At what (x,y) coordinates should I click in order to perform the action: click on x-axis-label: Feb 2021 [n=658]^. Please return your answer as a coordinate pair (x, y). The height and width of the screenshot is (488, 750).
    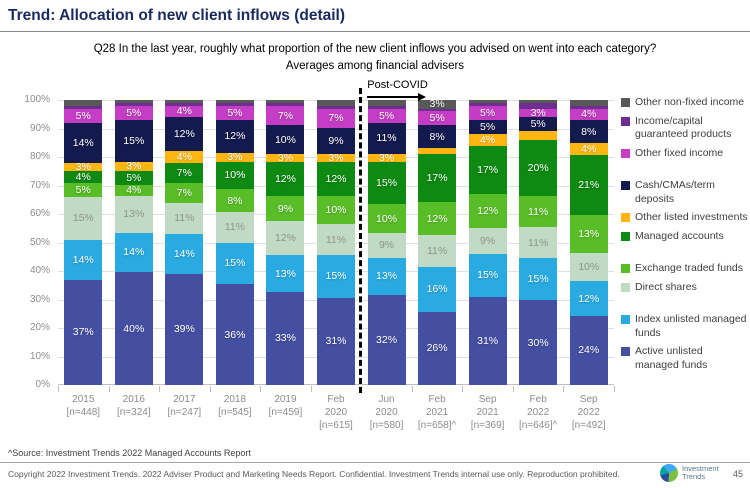
    Looking at the image, I should click on (437, 412).